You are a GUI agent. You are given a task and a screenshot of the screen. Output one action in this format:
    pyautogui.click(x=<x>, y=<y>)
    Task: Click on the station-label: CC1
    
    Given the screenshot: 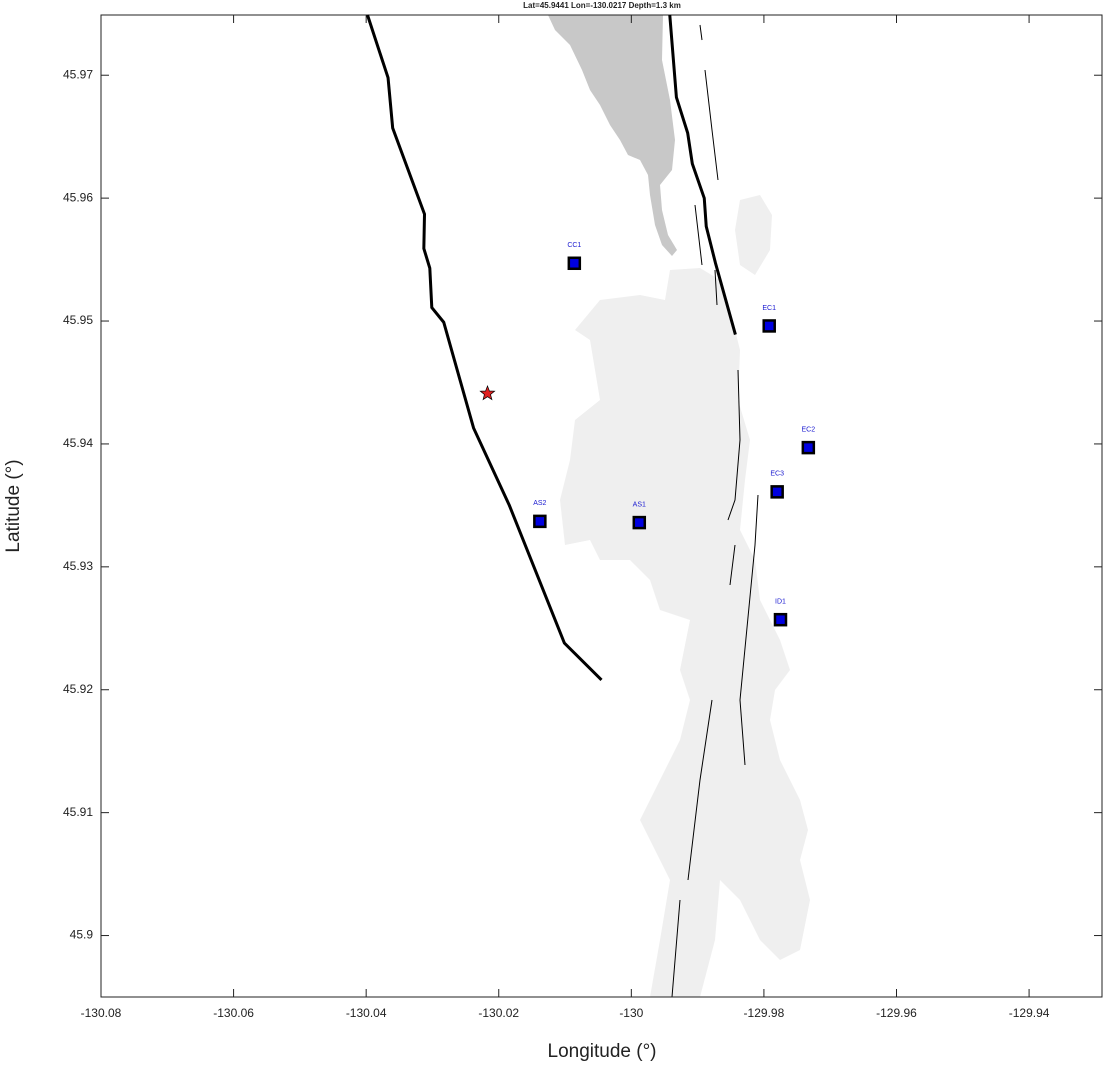 What is the action you would take?
    pyautogui.click(x=574, y=245)
    